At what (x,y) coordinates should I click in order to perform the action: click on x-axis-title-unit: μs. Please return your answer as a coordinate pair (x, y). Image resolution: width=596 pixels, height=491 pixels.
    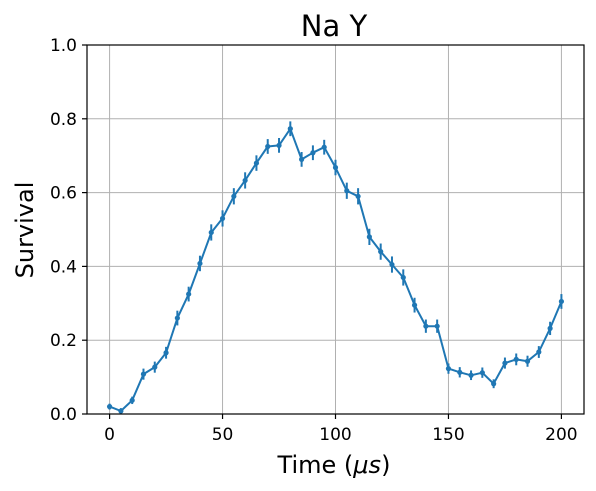
    Looking at the image, I should click on (366, 465).